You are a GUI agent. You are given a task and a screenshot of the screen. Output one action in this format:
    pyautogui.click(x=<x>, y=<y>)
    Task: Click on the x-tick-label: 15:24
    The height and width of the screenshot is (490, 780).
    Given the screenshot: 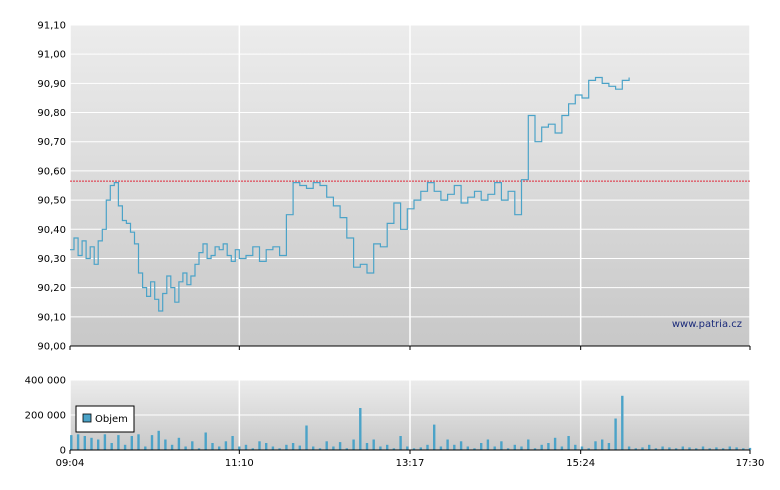 What is the action you would take?
    pyautogui.click(x=580, y=463)
    